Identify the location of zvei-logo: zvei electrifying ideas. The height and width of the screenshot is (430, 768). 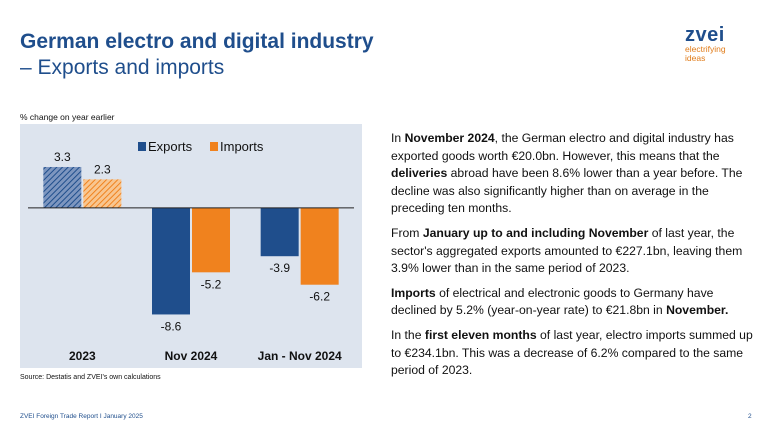
(720, 44).